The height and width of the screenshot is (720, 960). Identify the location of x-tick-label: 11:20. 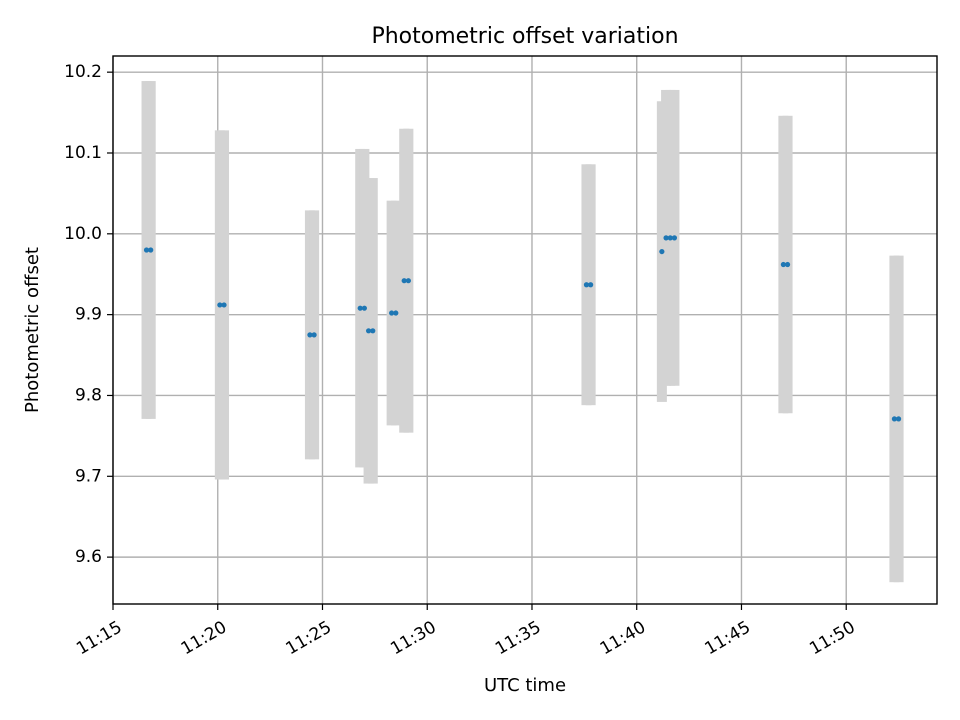
(204, 638).